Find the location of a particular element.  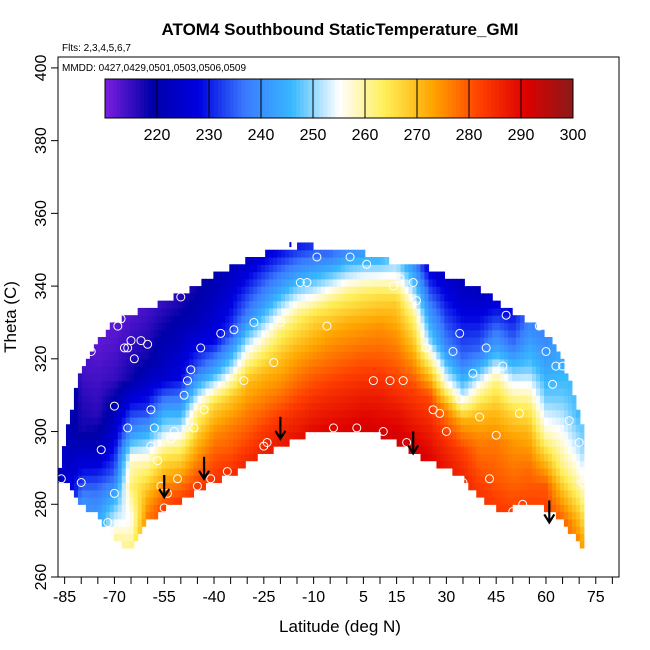

observation-point is located at coordinates (307, 282).